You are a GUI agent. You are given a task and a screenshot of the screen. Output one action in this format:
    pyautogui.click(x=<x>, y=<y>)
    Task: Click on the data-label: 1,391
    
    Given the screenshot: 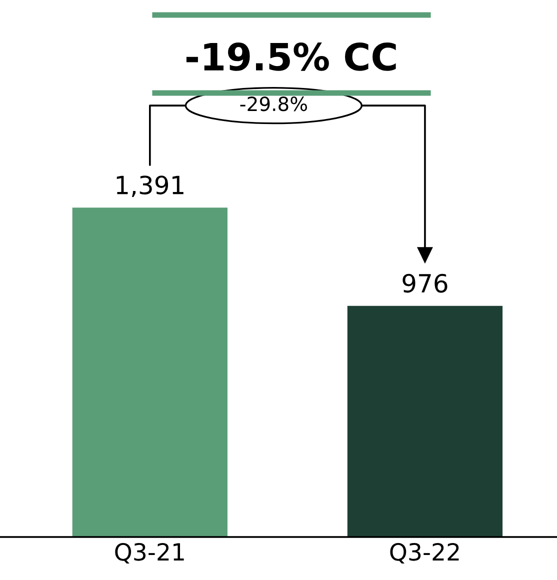 What is the action you would take?
    pyautogui.click(x=150, y=187)
    